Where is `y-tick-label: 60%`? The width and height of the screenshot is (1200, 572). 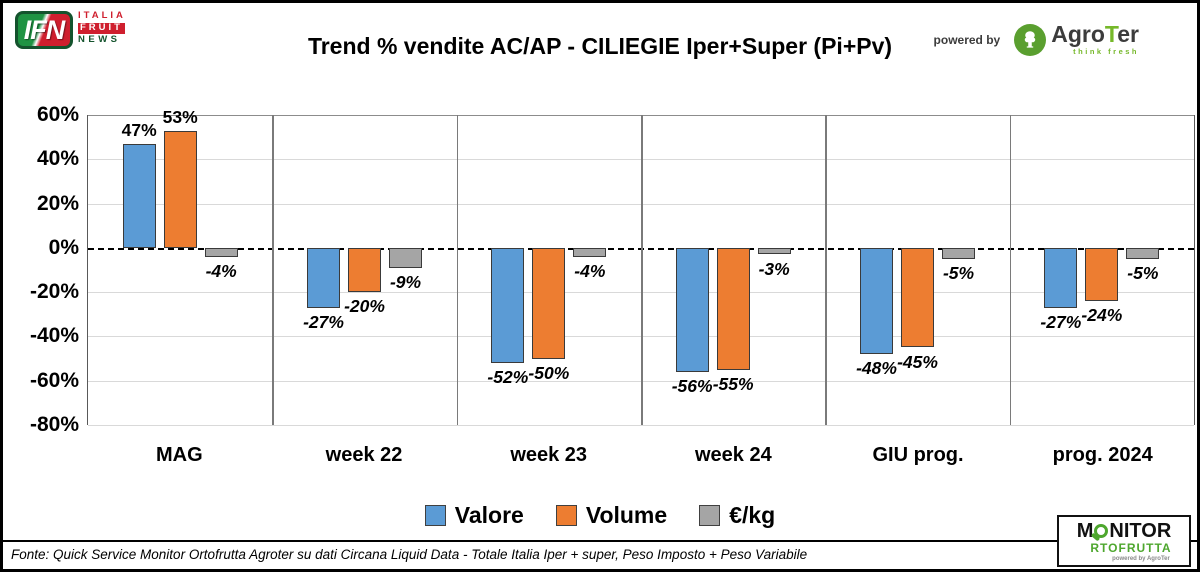 y-tick-label: 60% is located at coordinates (57, 114).